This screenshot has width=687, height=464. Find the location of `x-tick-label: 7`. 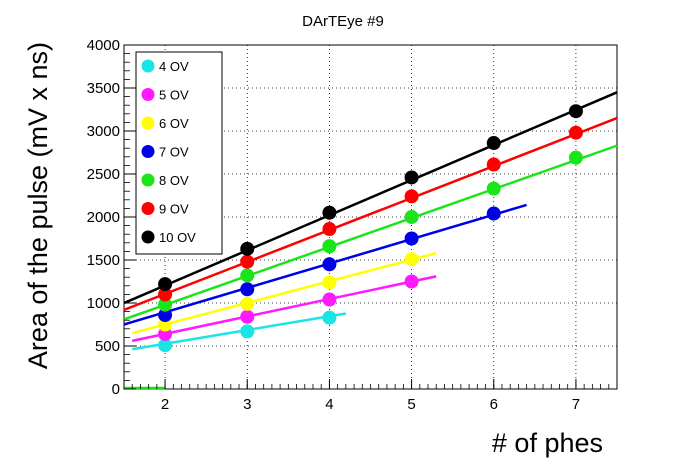

x-tick-label: 7 is located at coordinates (576, 404).